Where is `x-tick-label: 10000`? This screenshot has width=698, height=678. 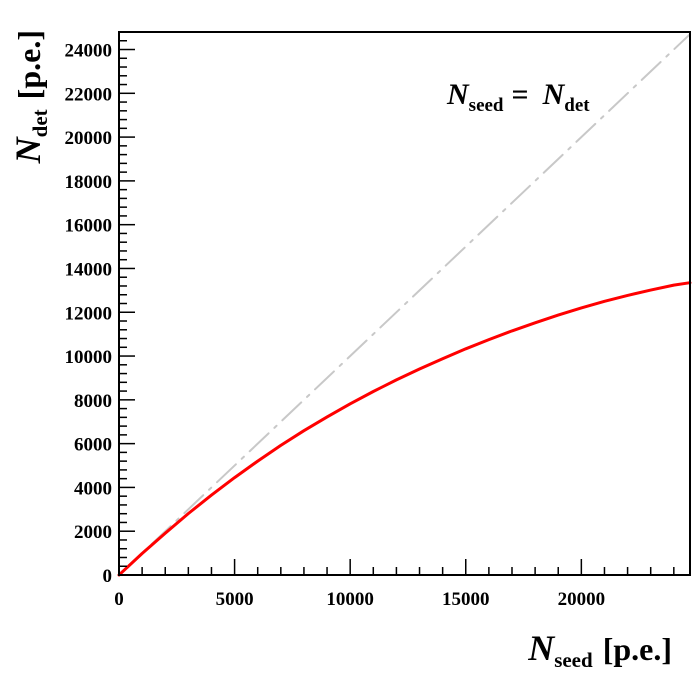 x-tick-label: 10000 is located at coordinates (350, 599).